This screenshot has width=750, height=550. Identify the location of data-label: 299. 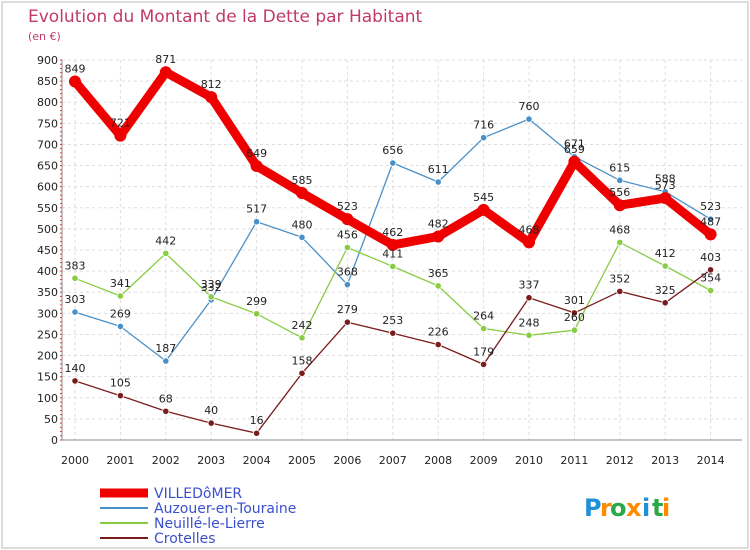
(256, 301).